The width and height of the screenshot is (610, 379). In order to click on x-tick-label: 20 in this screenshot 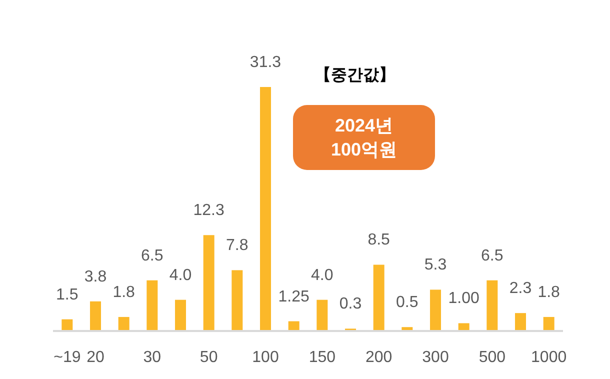, I will do `click(95, 357)`.